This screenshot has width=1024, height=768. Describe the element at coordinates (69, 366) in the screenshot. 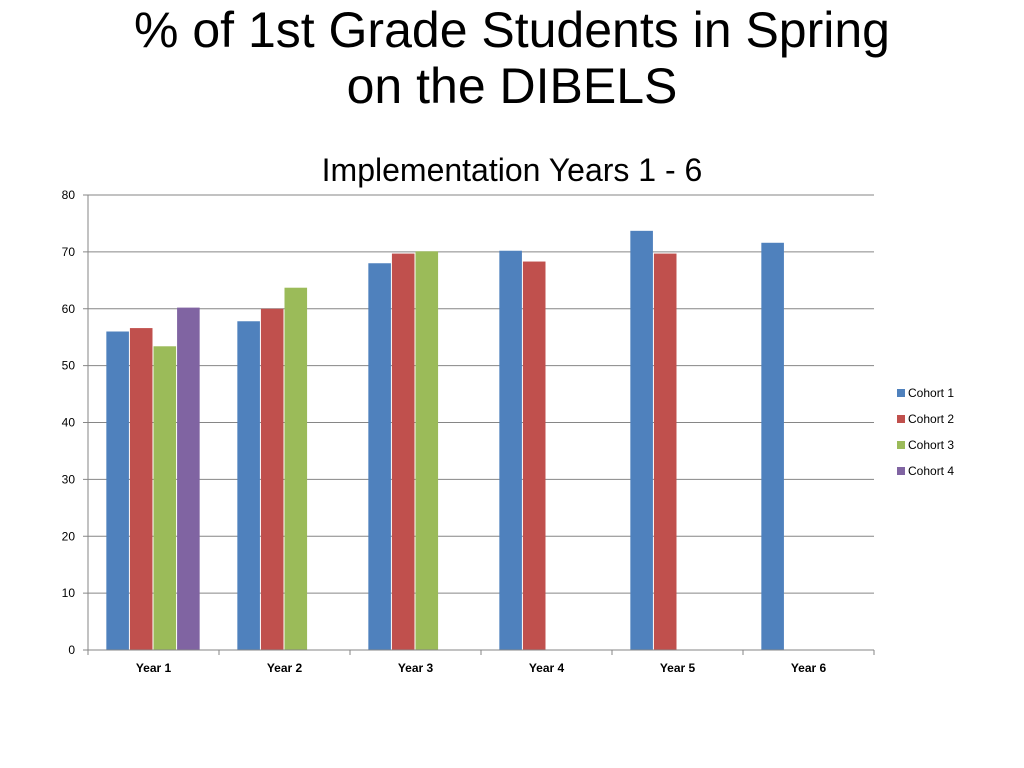

I see `y-tick-label: 50` at that location.